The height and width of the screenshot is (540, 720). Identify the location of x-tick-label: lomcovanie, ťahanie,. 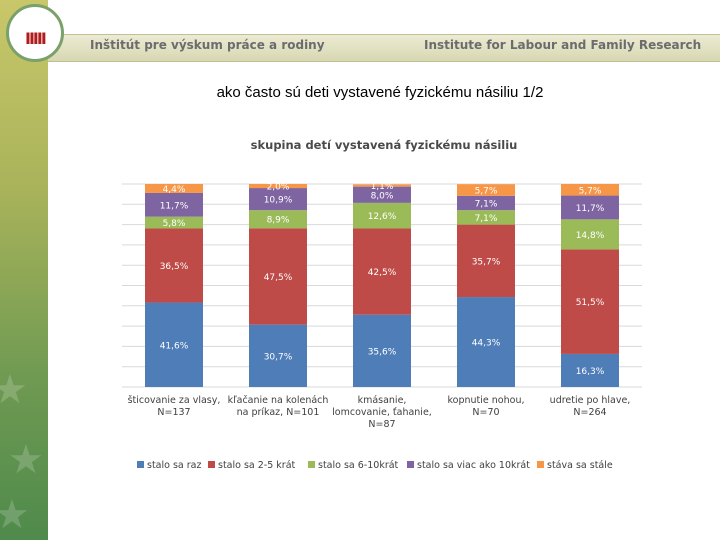
(382, 412).